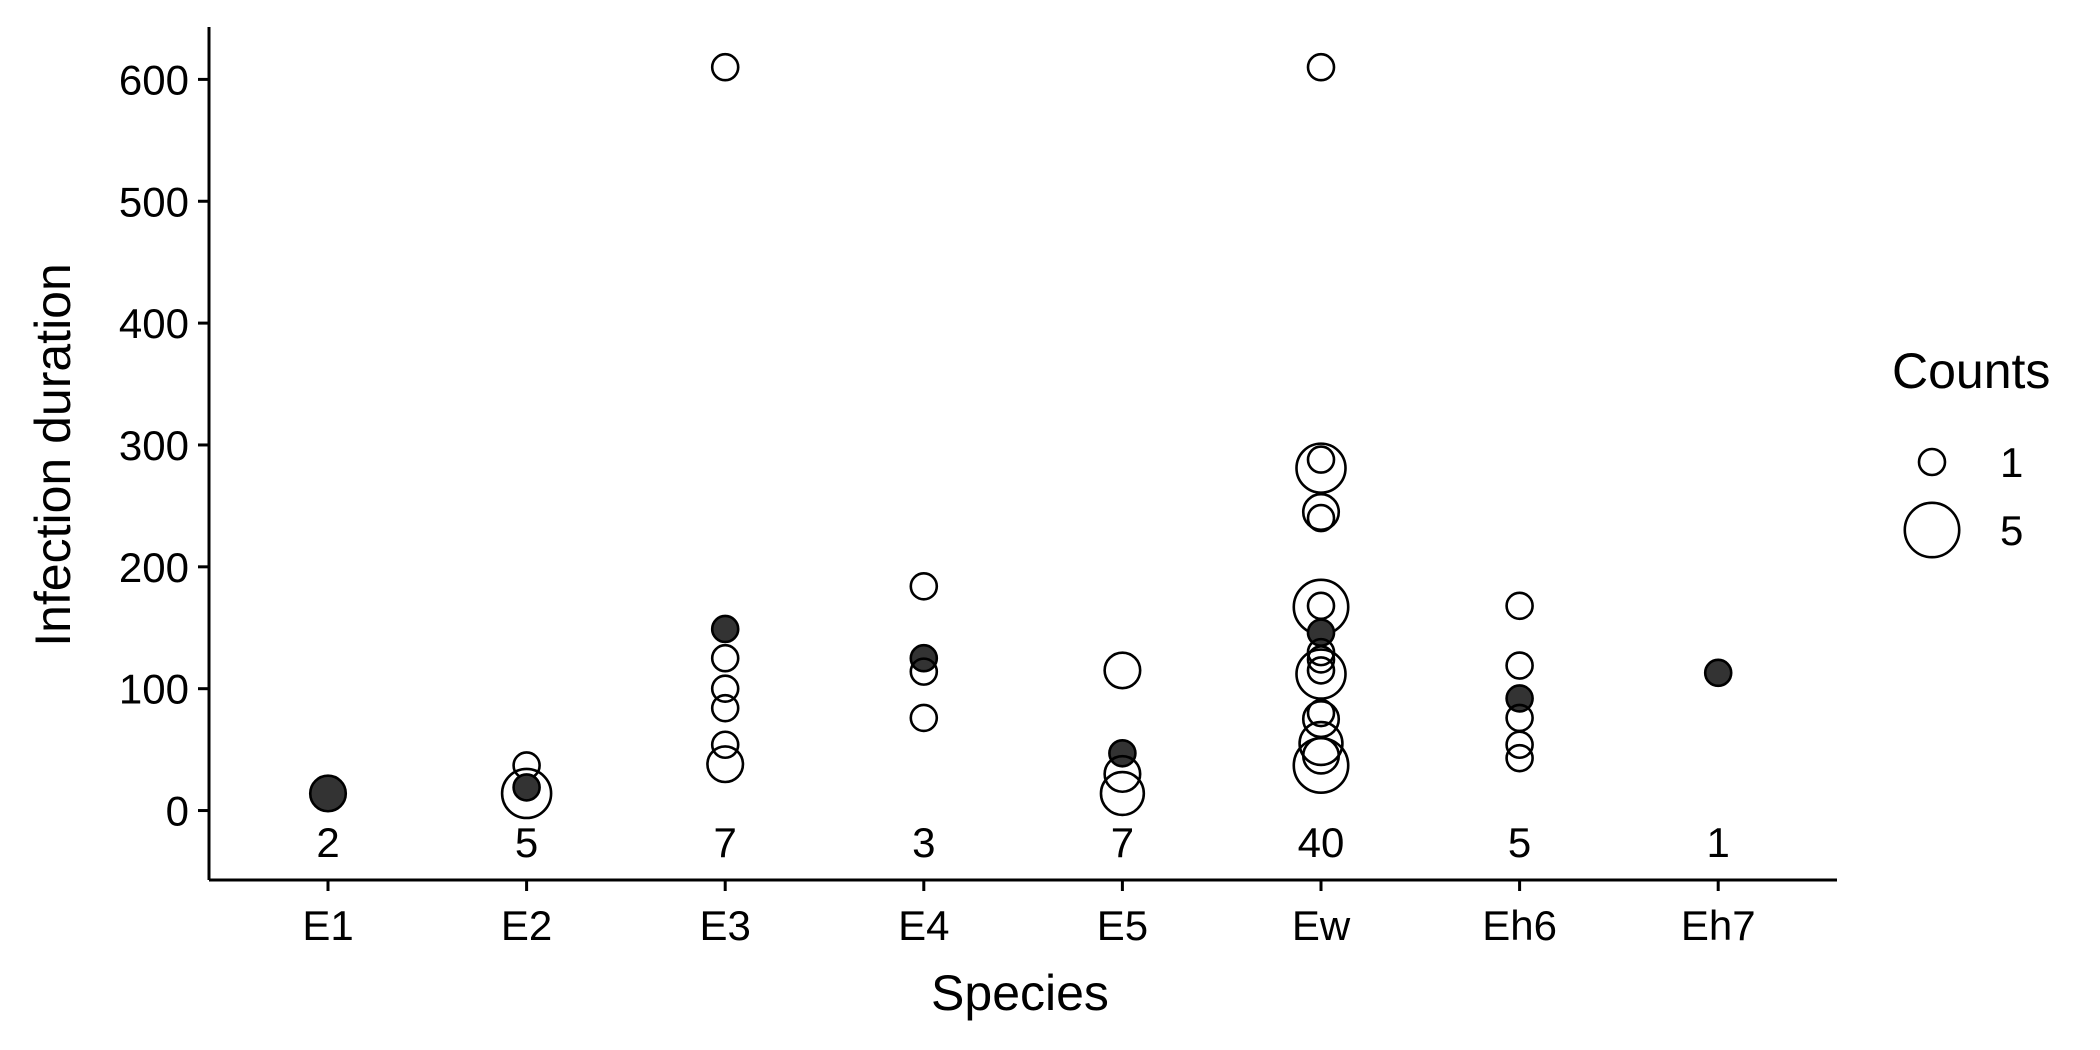 The height and width of the screenshot is (1050, 2100). I want to click on legend: Counts 1 5, so click(1971, 451).